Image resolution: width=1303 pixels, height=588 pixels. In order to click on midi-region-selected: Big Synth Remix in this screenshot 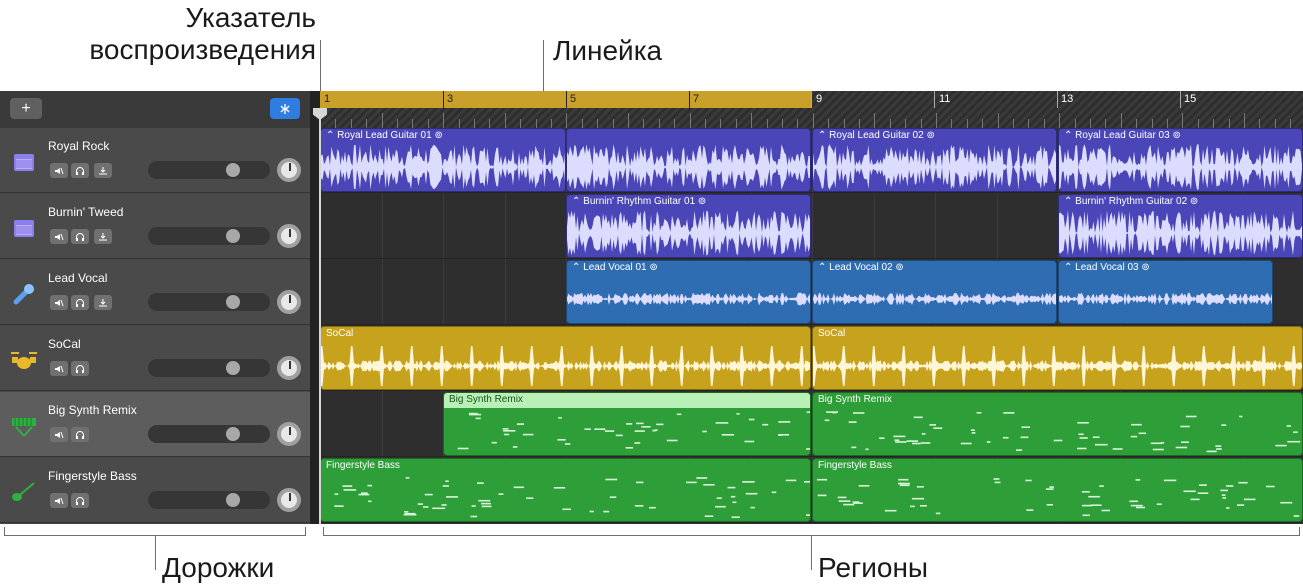, I will do `click(627, 424)`.